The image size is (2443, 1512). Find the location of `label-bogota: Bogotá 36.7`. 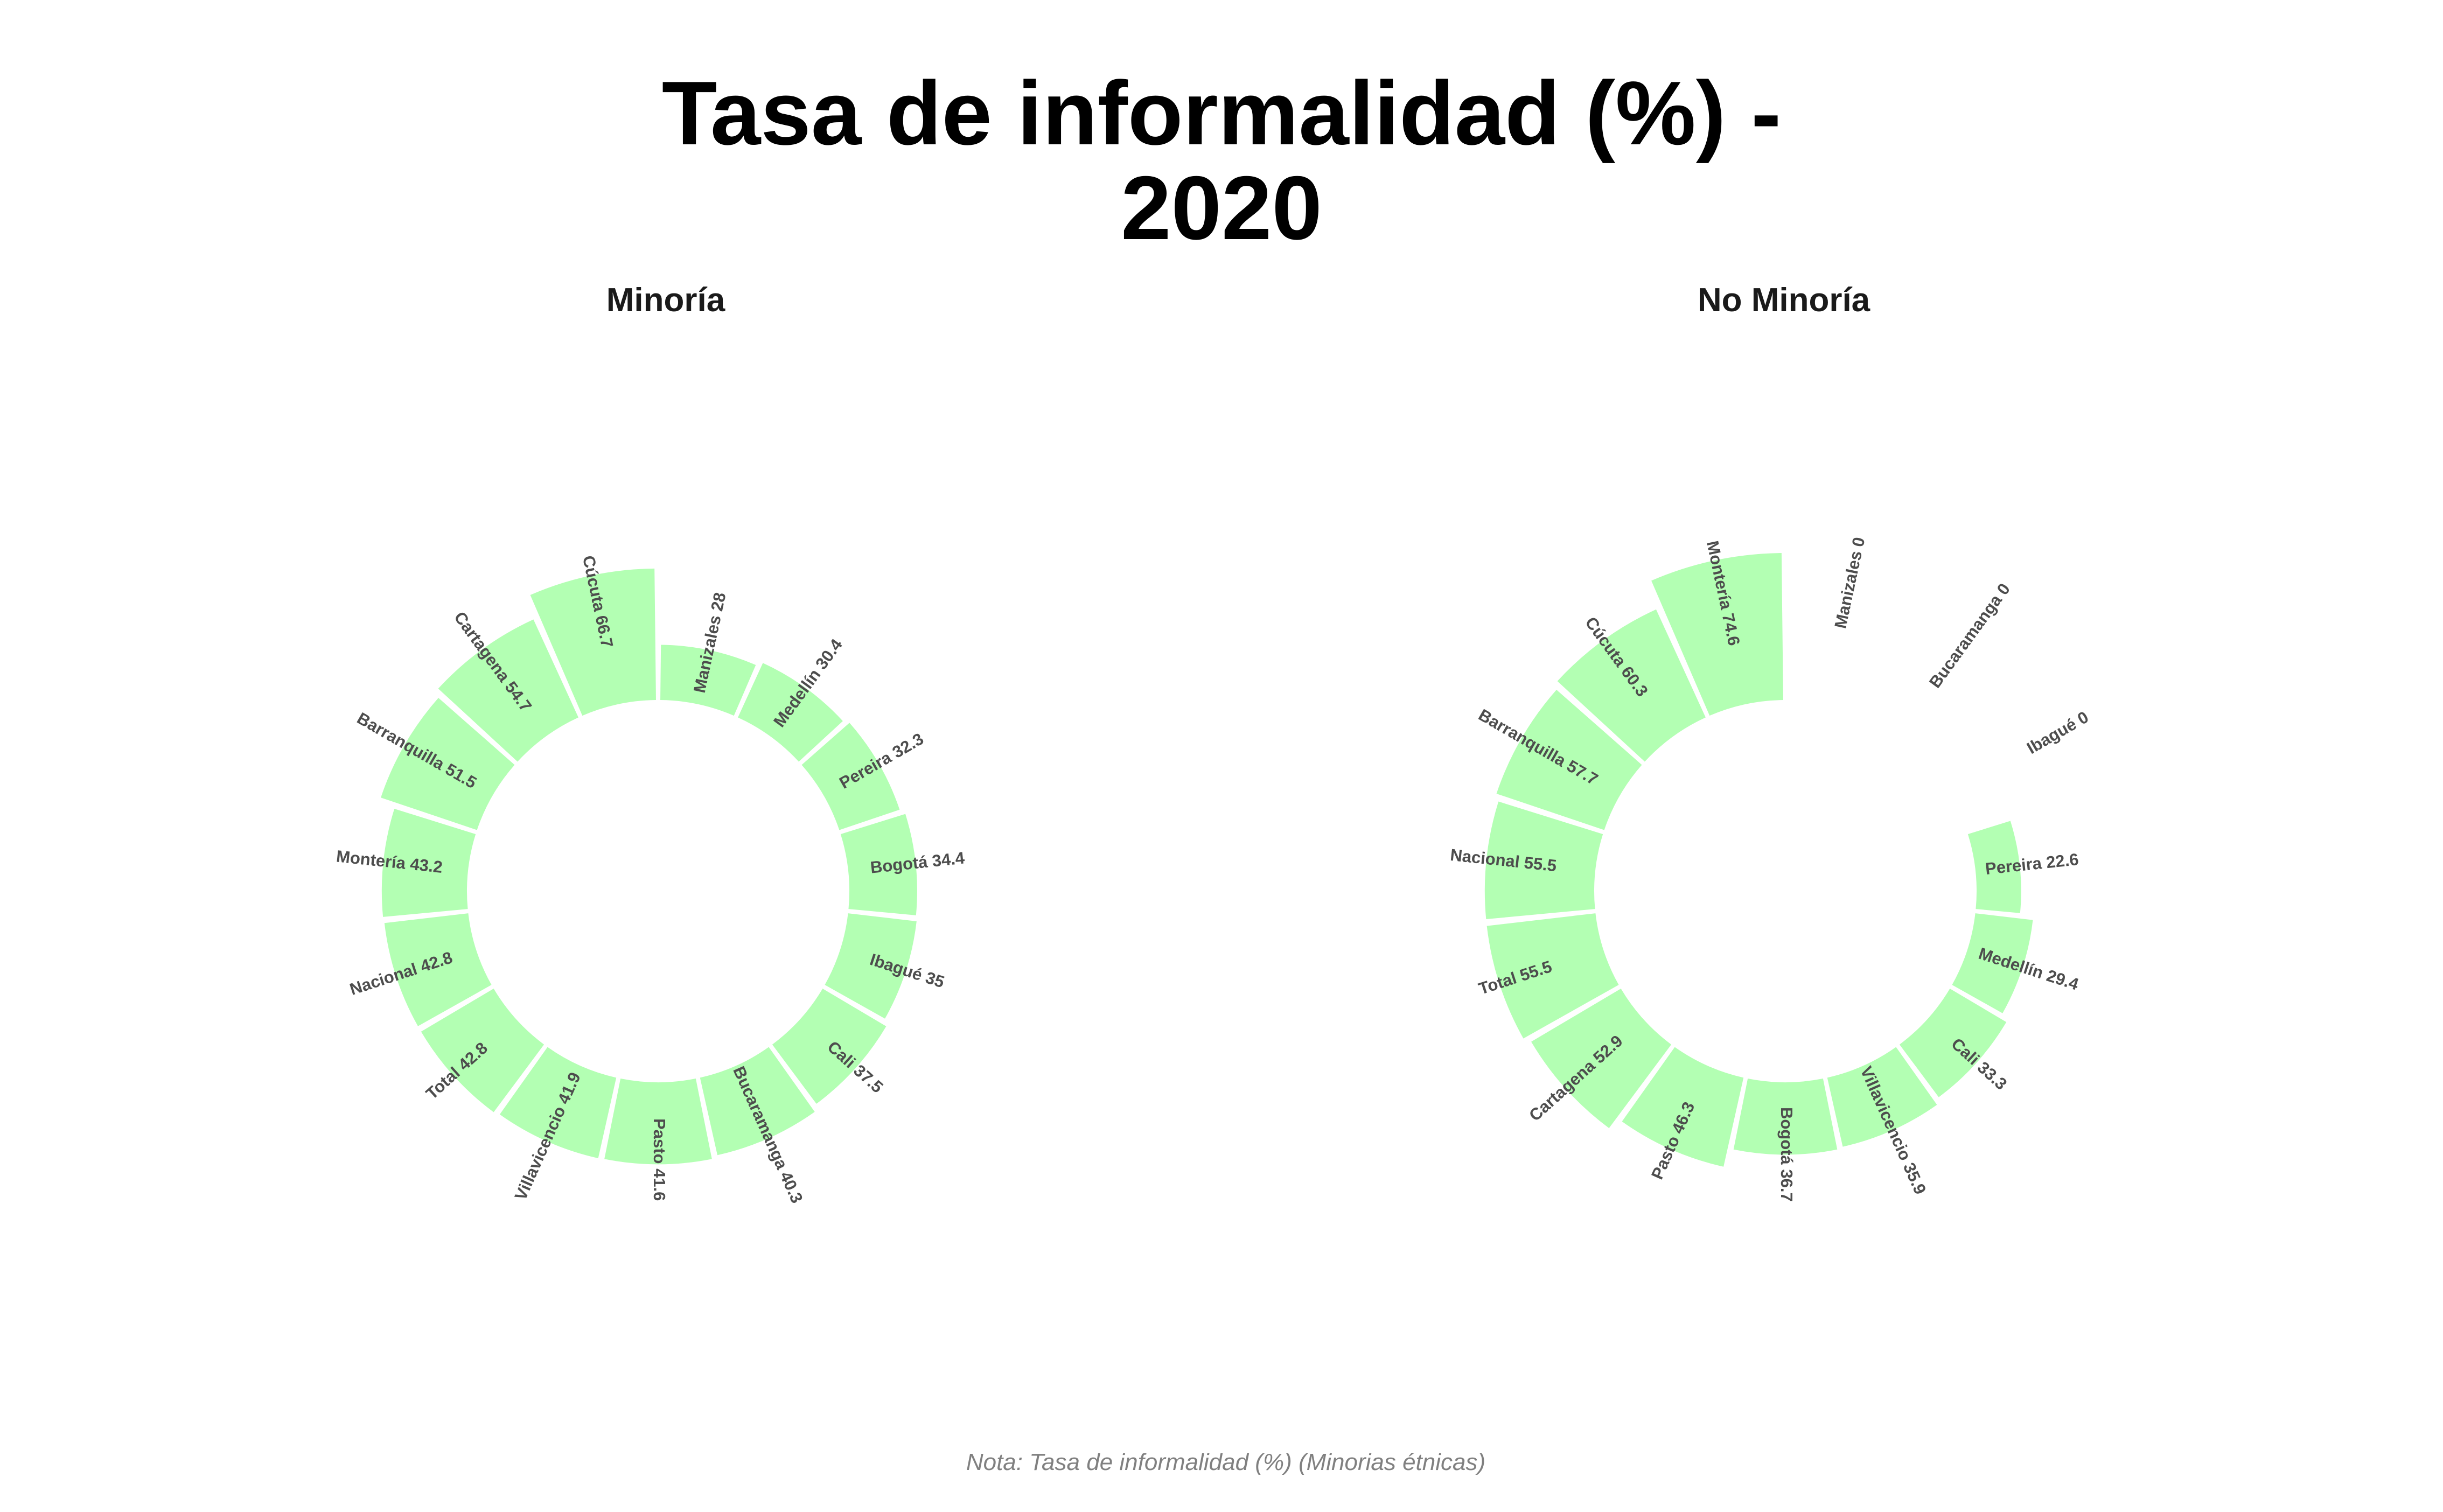

label-bogota: Bogotá 36.7 is located at coordinates (1786, 1154).